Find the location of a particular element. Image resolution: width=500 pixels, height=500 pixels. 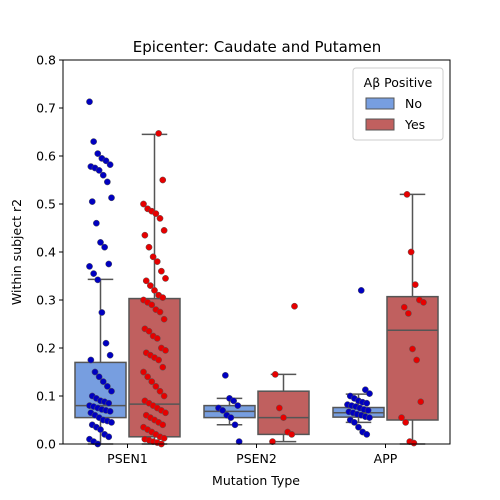

box-yes-app is located at coordinates (412, 358).